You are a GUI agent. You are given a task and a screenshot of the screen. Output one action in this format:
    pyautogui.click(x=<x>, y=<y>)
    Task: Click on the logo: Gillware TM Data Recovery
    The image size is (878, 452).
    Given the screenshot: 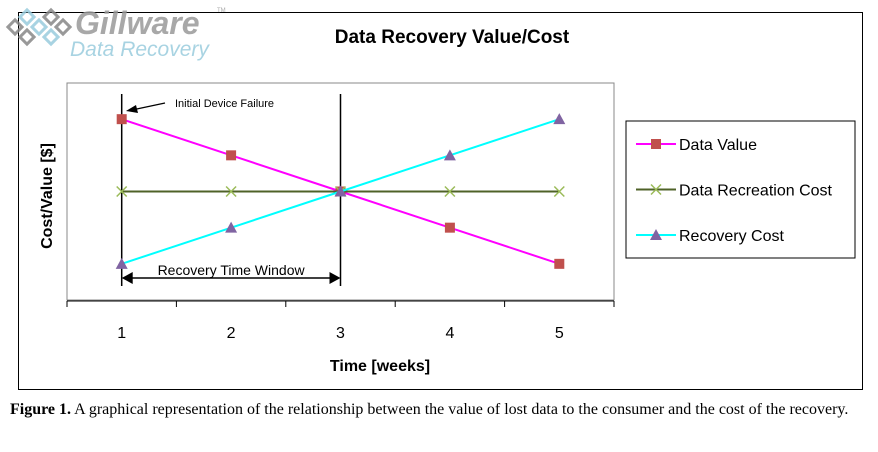 What is the action you would take?
    pyautogui.click(x=115, y=33)
    